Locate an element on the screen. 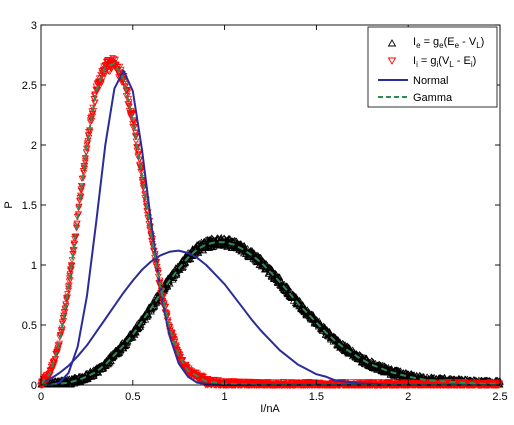  y-tick-label: 1.5 is located at coordinates (29, 206).